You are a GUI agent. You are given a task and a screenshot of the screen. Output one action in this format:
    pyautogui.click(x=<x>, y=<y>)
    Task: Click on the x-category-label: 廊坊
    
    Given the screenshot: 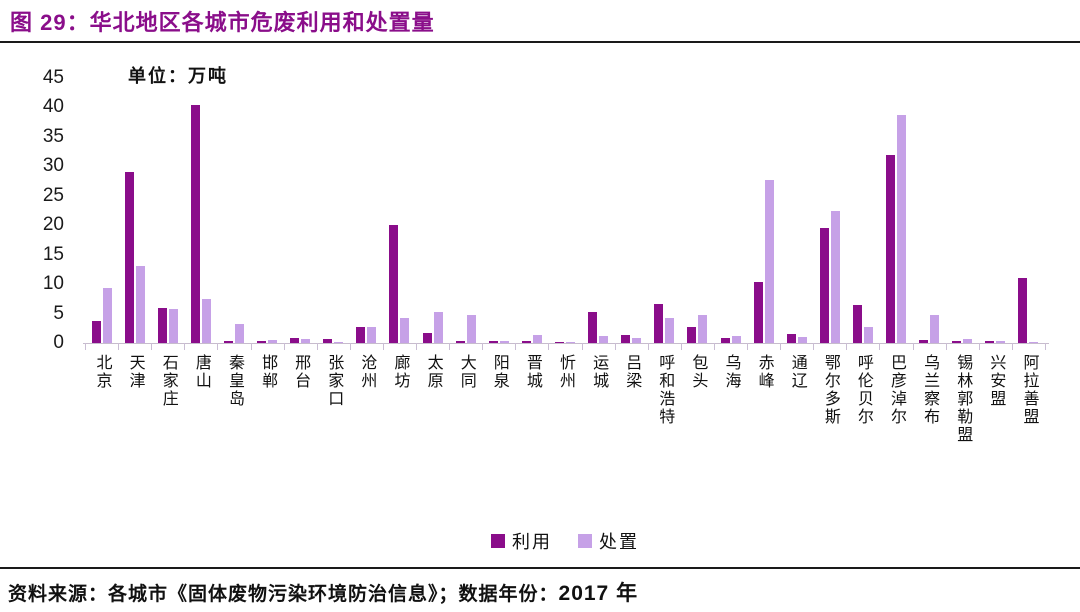 What is the action you would take?
    pyautogui.click(x=400, y=372)
    